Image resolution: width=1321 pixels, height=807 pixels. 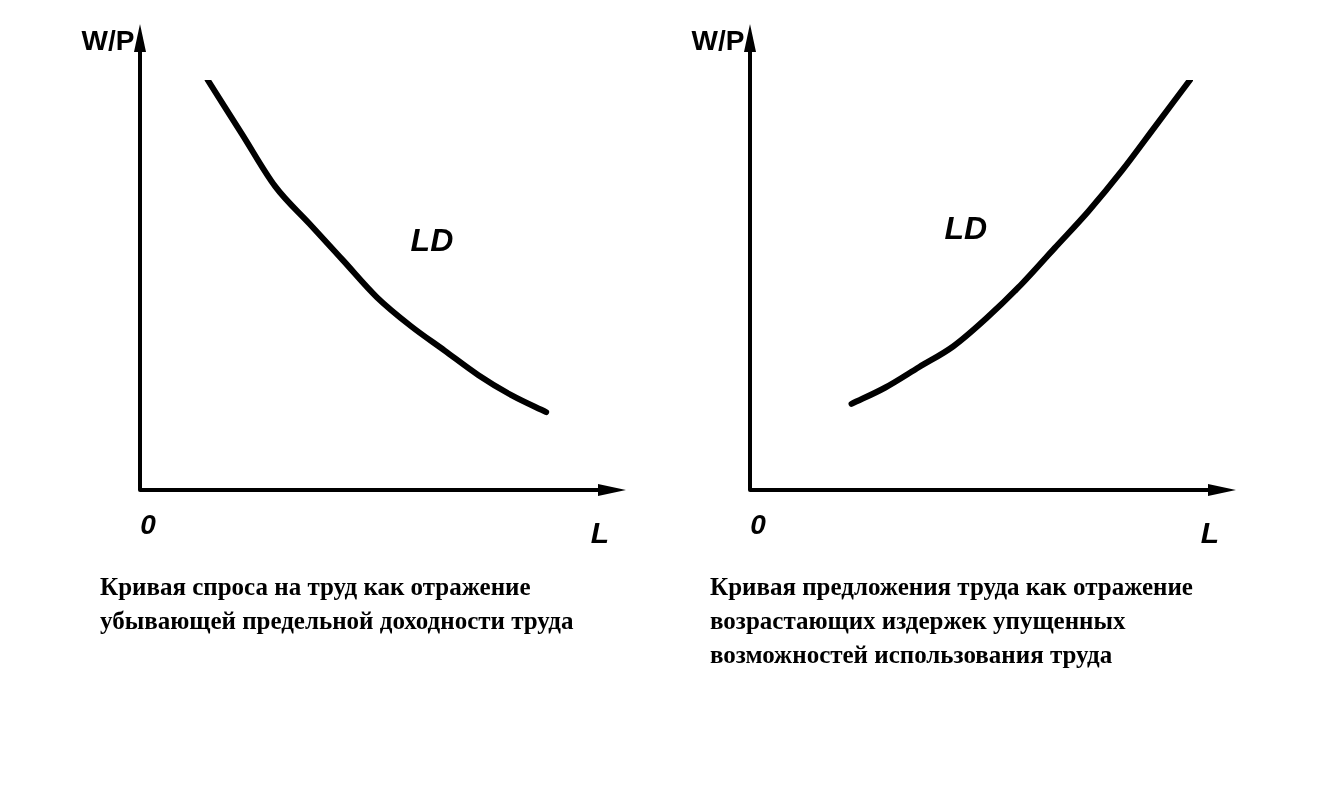 What do you see at coordinates (337, 604) in the screenshot?
I see `text: Кривая спроса на труд как отражение убывающей предельной доходности труда` at bounding box center [337, 604].